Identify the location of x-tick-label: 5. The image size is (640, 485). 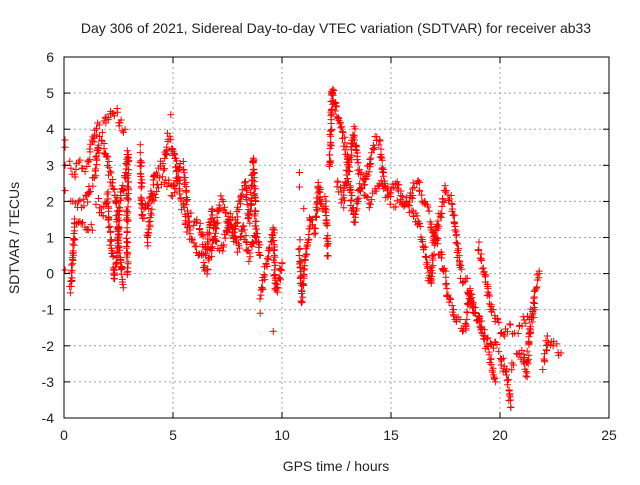
(173, 435).